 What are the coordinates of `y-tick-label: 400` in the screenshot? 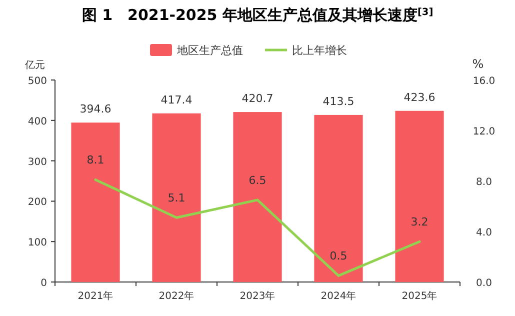 It's located at (37, 122).